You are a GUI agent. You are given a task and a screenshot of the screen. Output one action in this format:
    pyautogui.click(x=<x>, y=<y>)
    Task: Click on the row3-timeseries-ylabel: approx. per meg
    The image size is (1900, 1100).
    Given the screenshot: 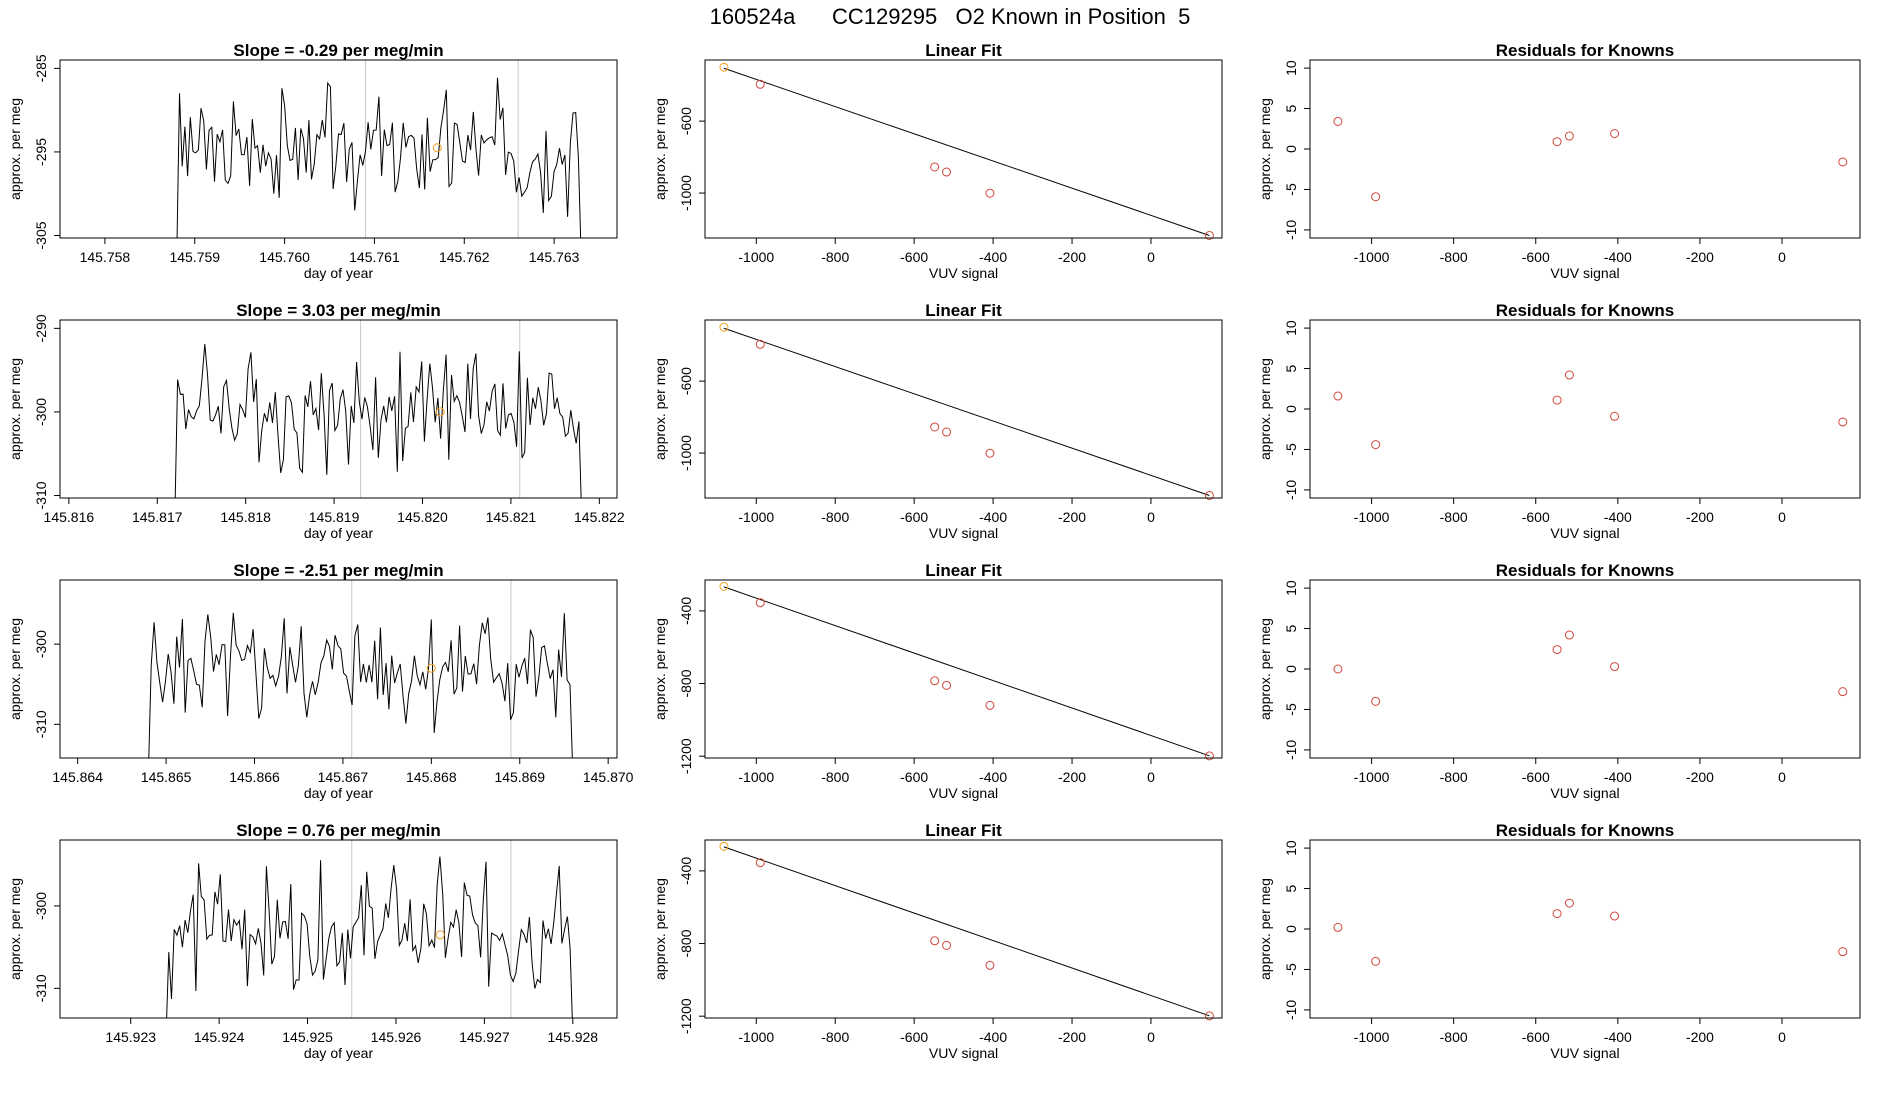 What is the action you would take?
    pyautogui.click(x=15, y=669)
    